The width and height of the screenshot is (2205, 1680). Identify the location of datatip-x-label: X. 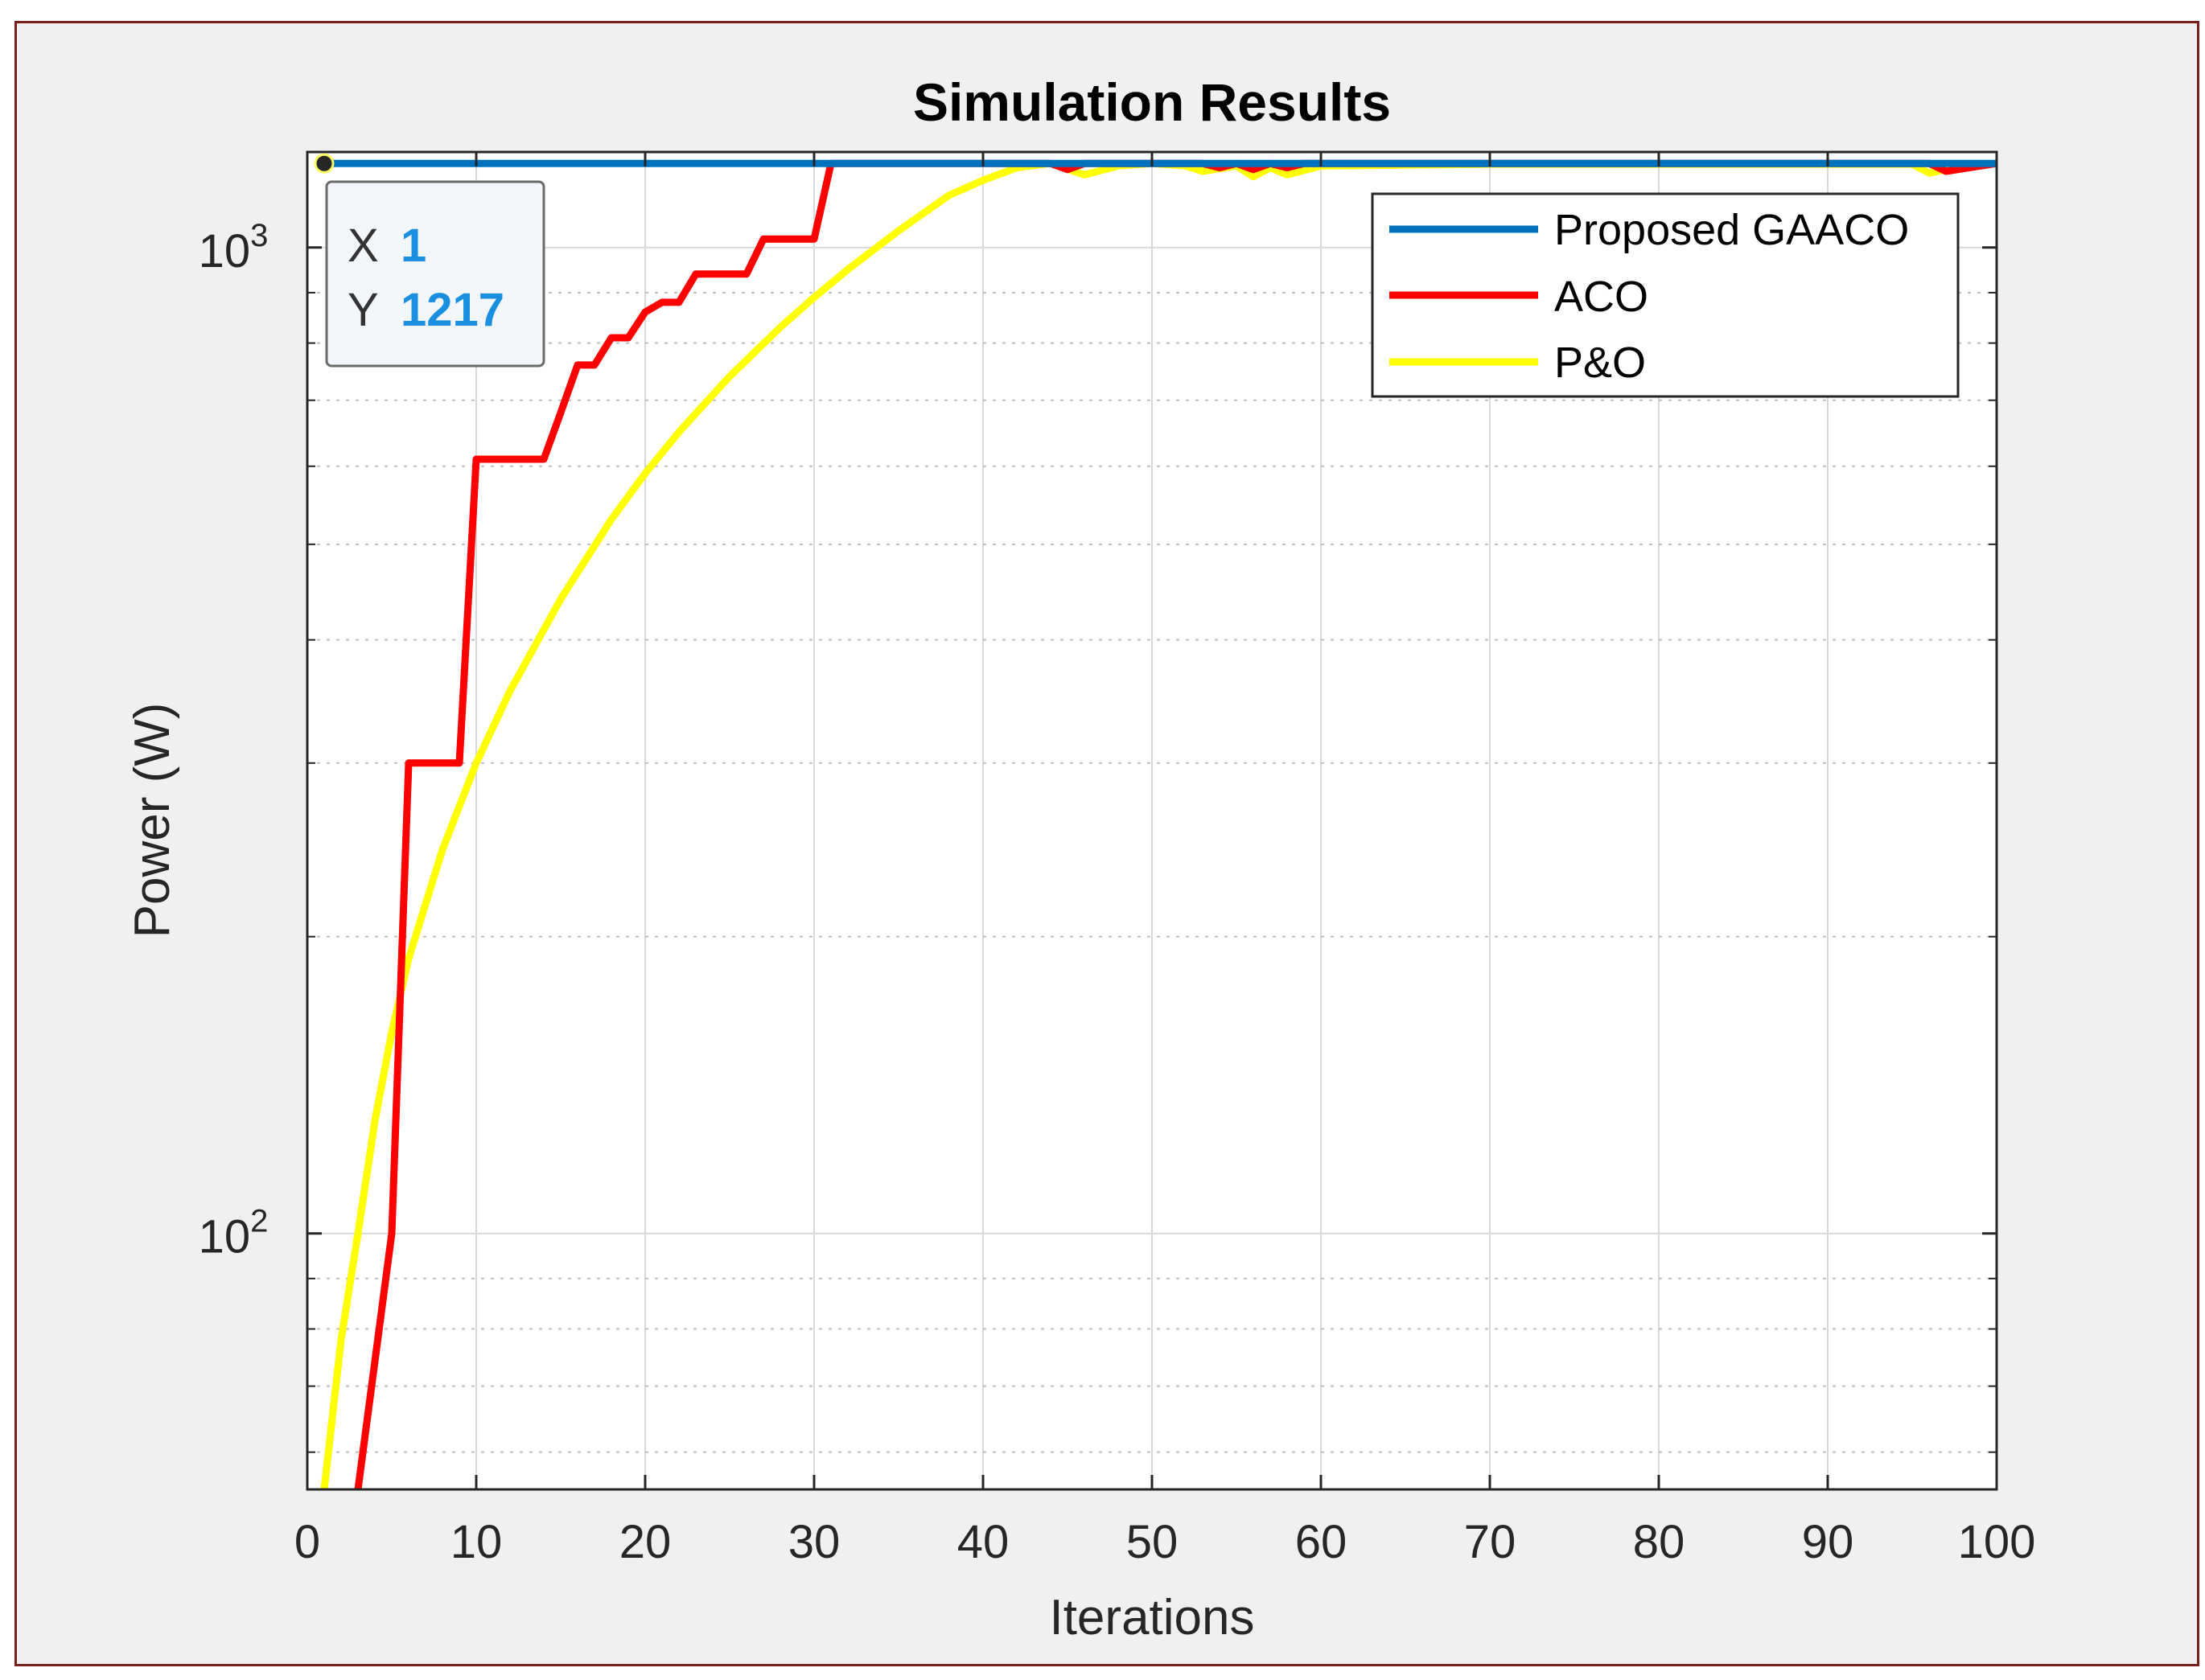
(363, 246).